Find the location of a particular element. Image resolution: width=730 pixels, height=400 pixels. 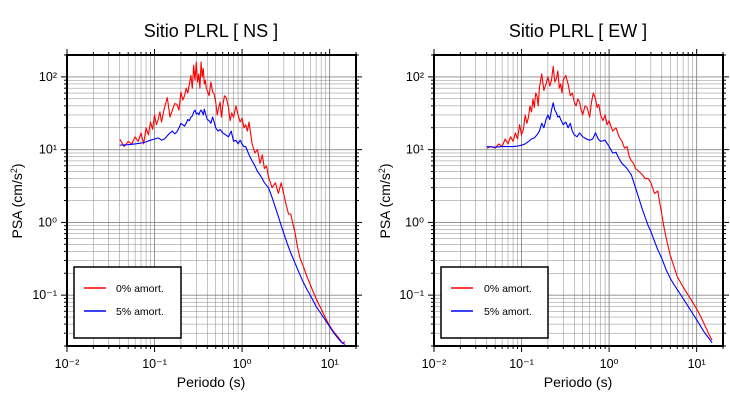

chart-title: Sitio PLRL [ NS ] is located at coordinates (211, 31).